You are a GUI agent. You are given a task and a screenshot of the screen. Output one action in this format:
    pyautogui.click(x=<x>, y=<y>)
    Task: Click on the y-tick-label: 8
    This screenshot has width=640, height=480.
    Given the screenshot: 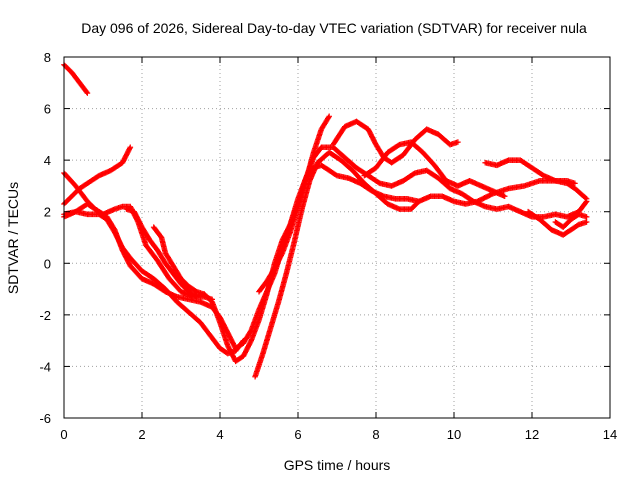 What is the action you would take?
    pyautogui.click(x=47, y=57)
    